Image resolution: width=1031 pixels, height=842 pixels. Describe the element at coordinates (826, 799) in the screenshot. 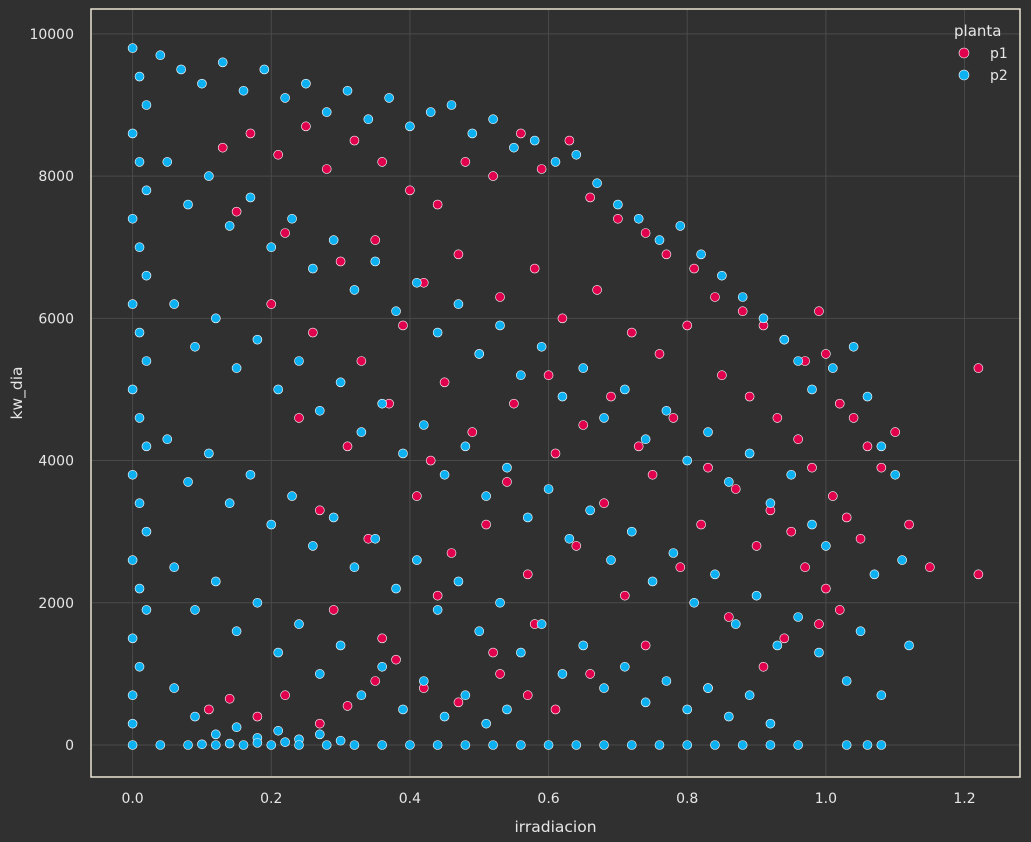

I see `x-tick-label: 1.0` at that location.